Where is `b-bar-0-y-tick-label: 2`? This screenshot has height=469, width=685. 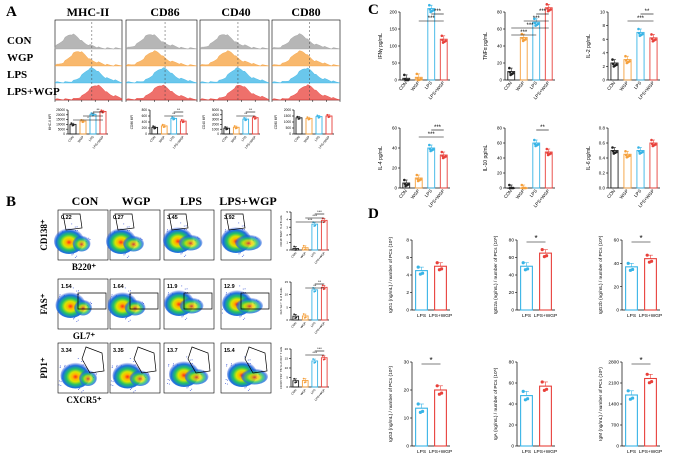 b-bar-0-y-tick-label: 2 is located at coordinates (287, 235).